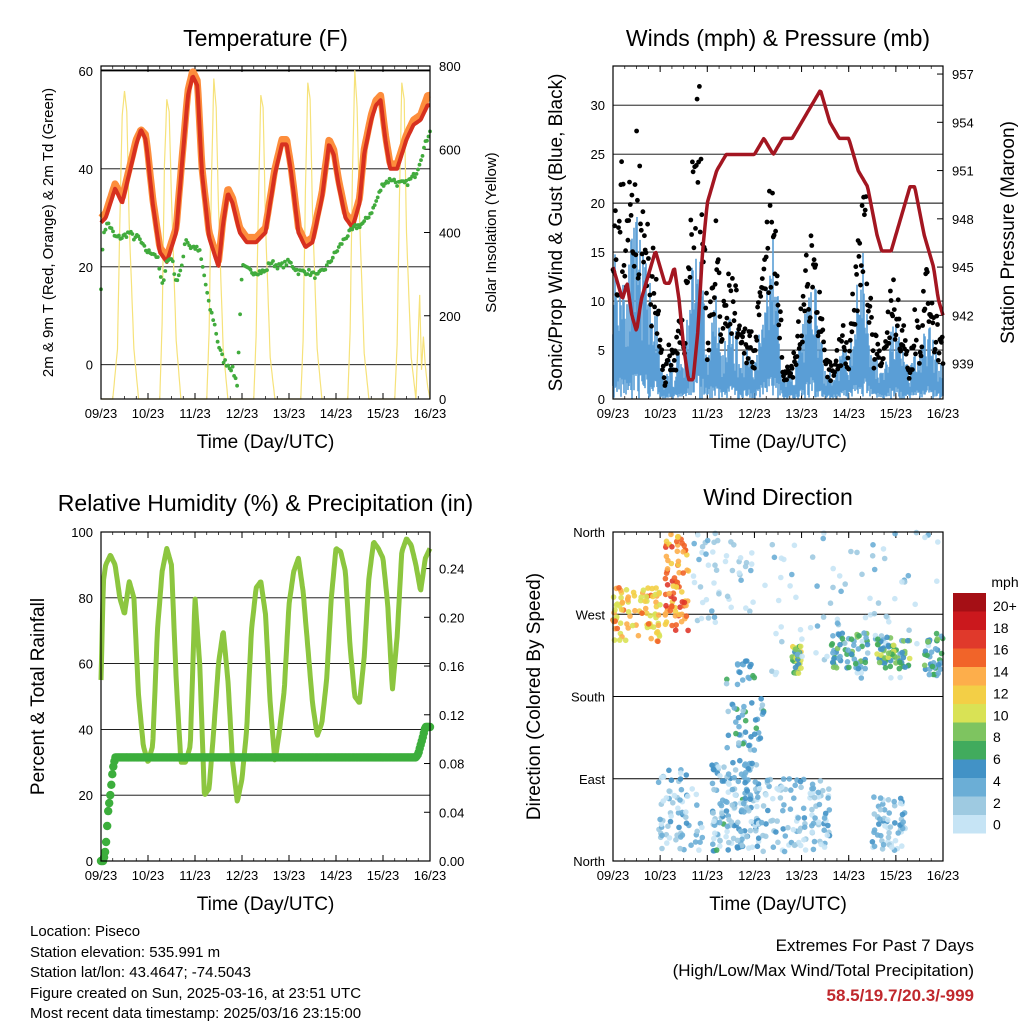  What do you see at coordinates (534, 696) in the screenshot?
I see `y-axis-label: Direction (Colored By Speed)` at bounding box center [534, 696].